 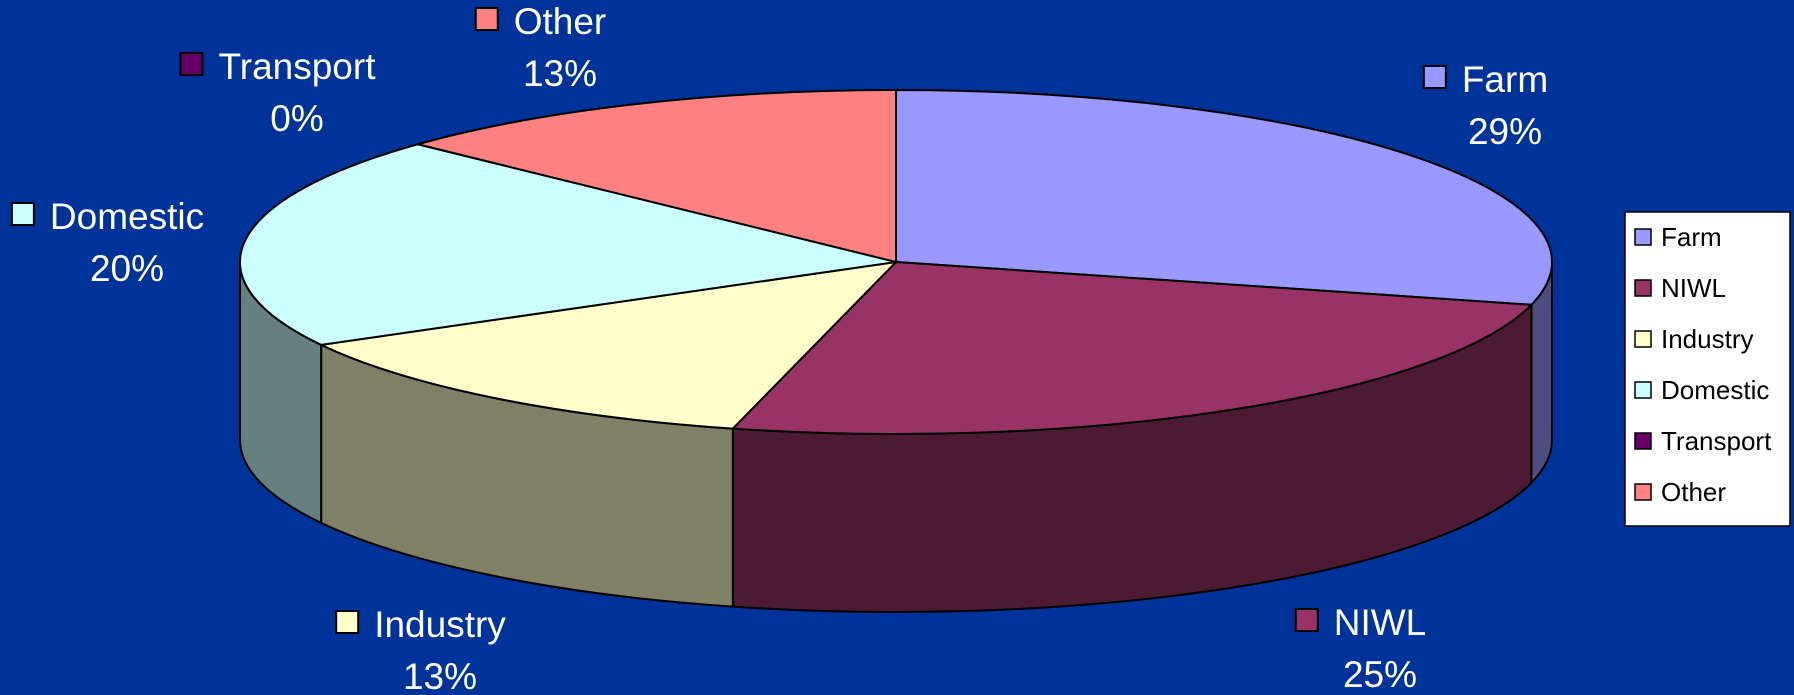 What do you see at coordinates (1693, 492) in the screenshot?
I see `legend-label: Other` at bounding box center [1693, 492].